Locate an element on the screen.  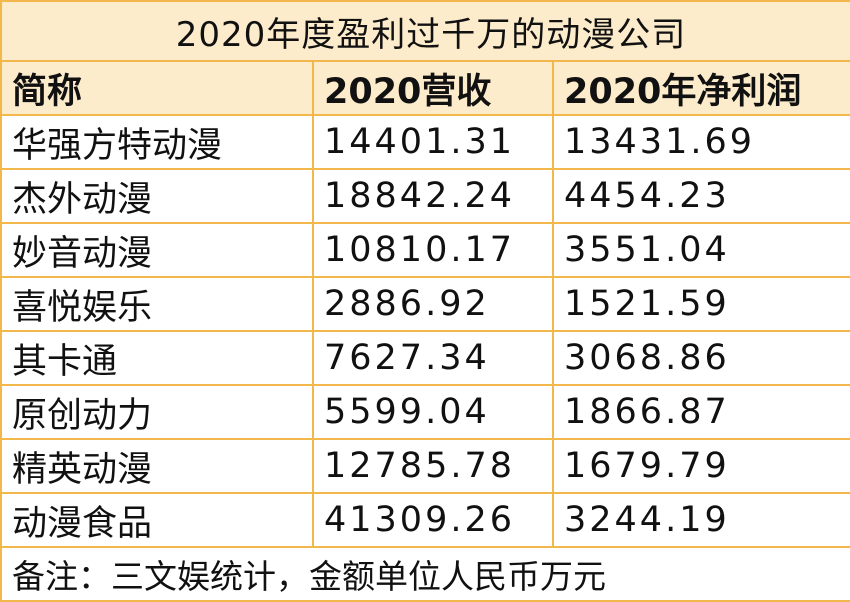
table-row: 喜悦娱乐 2886.92 1521.59 is located at coordinates (425, 304).